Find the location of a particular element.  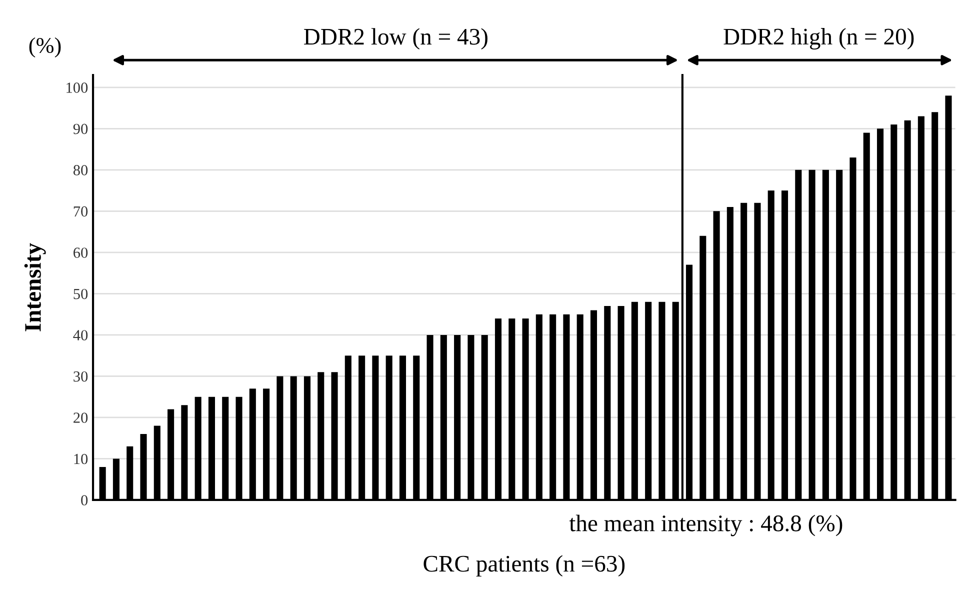

y-tick-label: 80 is located at coordinates (80, 170).